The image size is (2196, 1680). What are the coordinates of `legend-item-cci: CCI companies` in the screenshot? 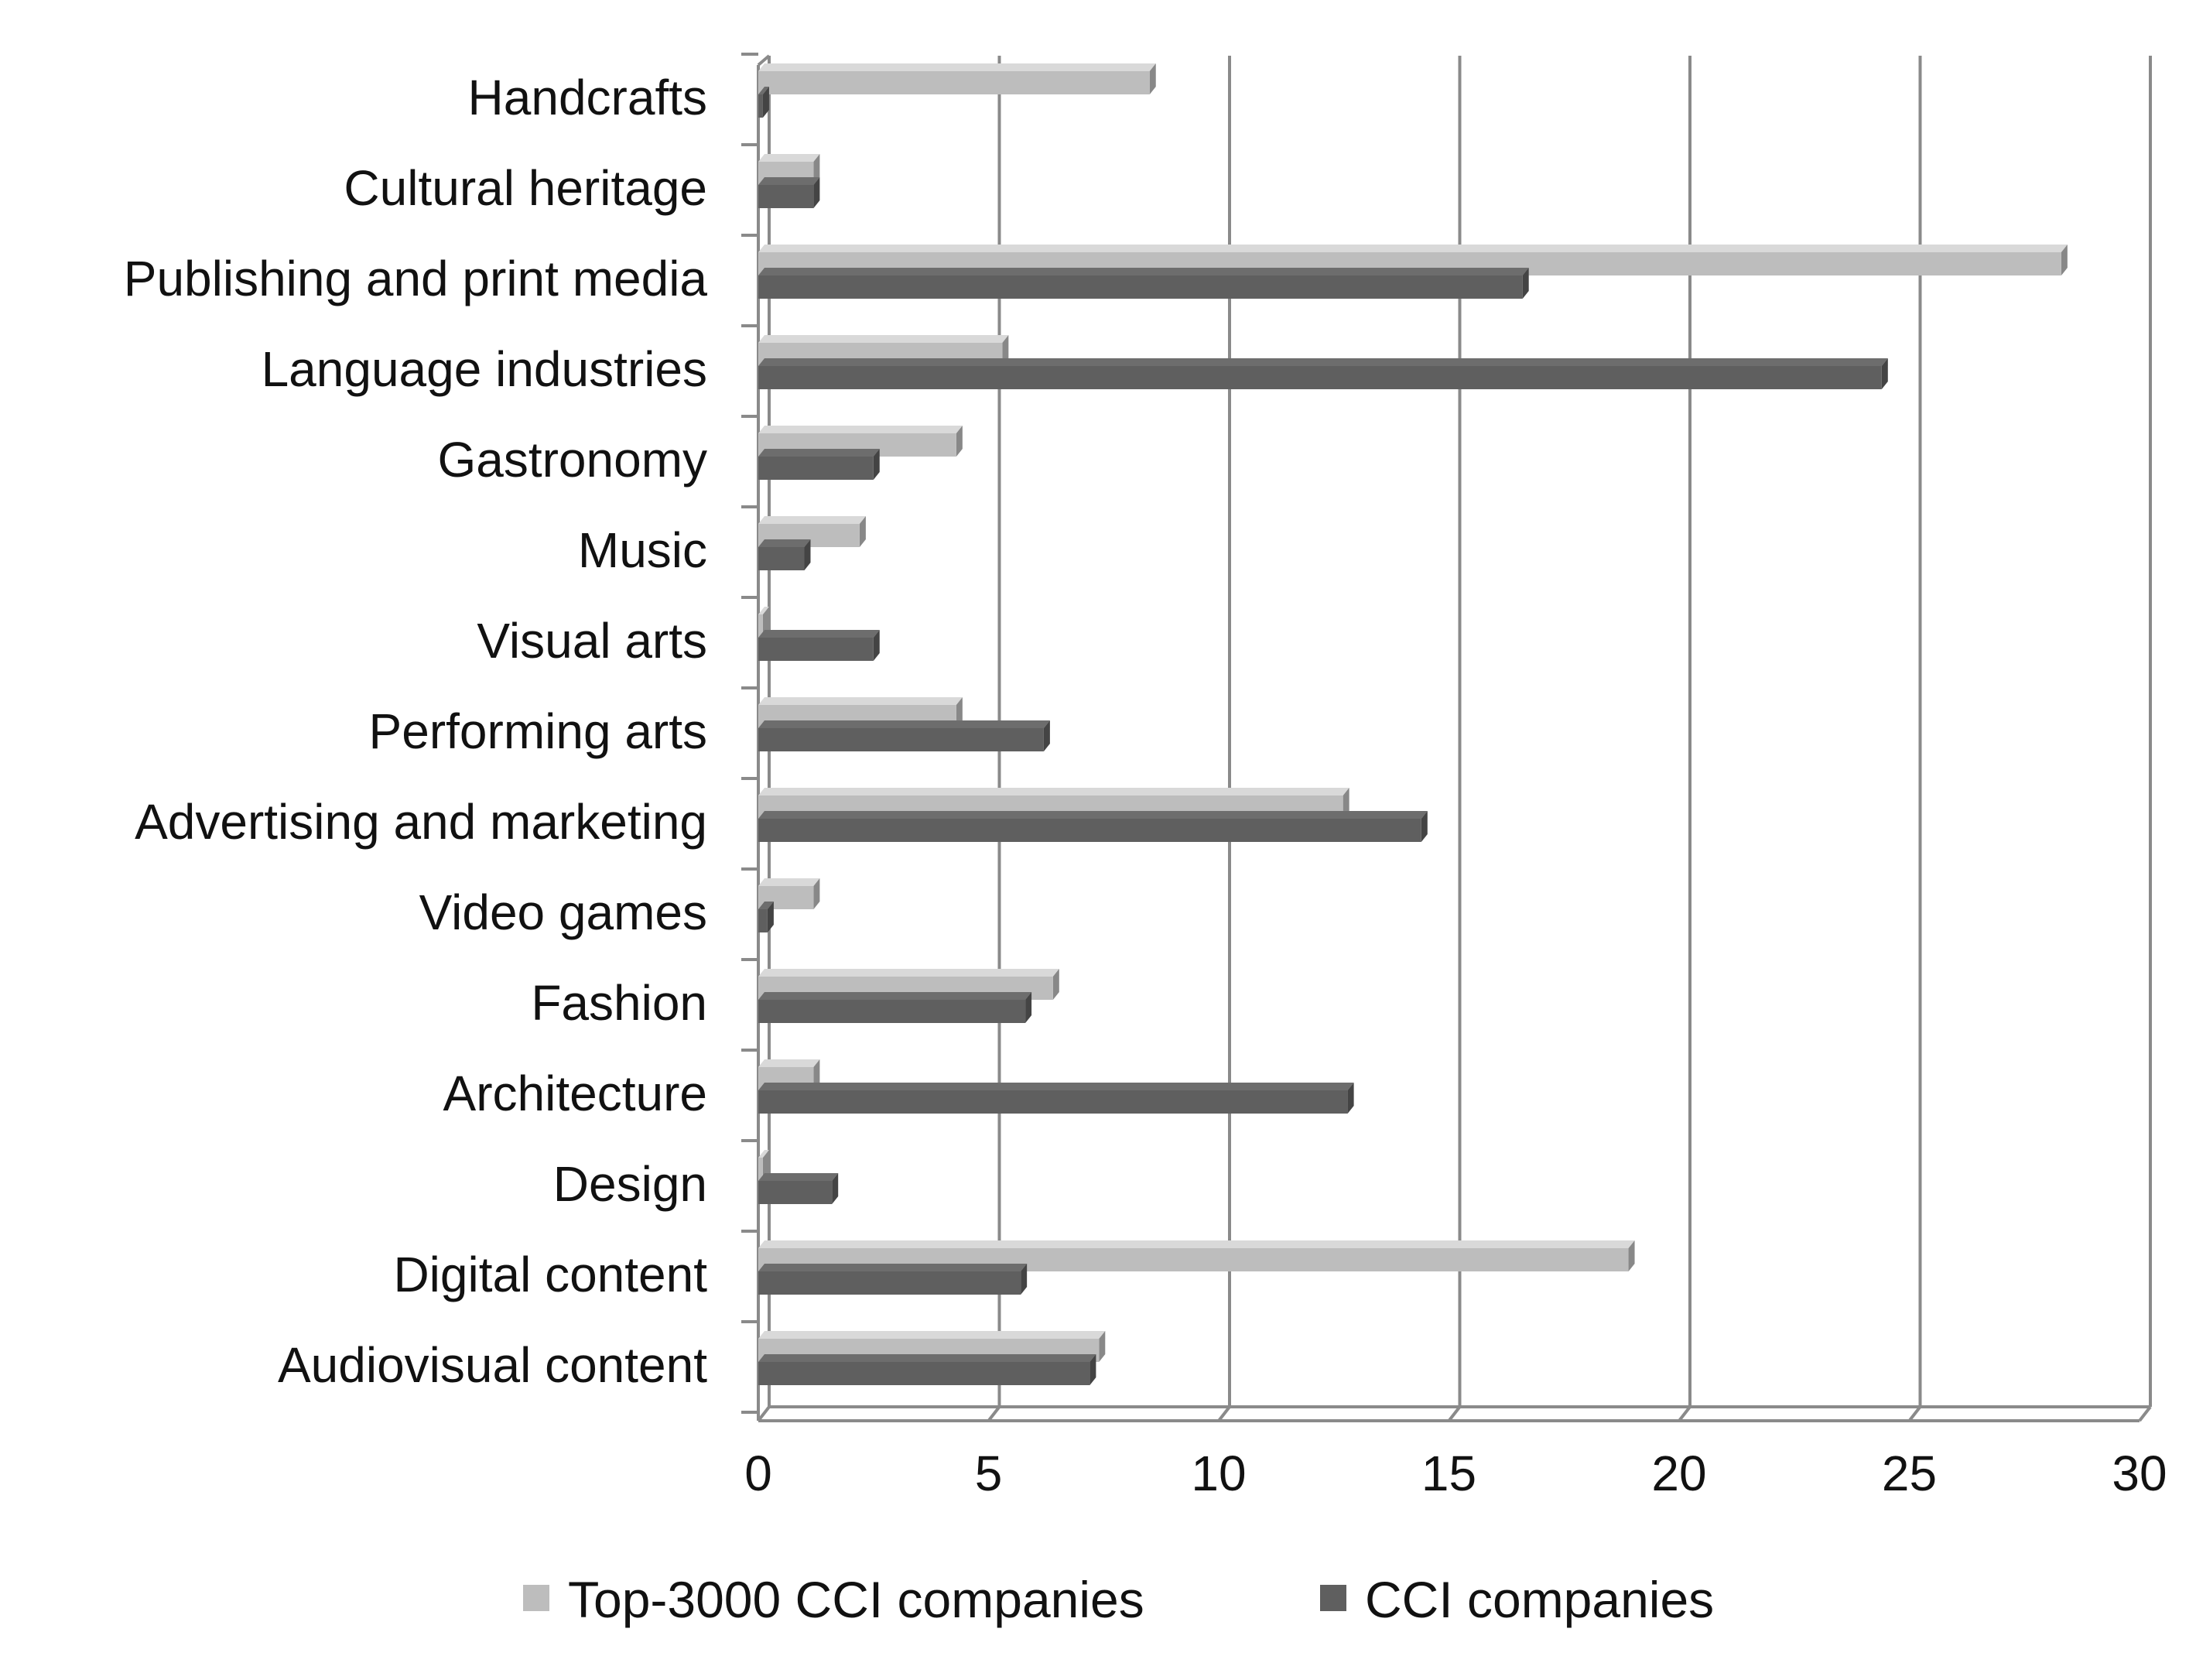 It's located at (1517, 1599).